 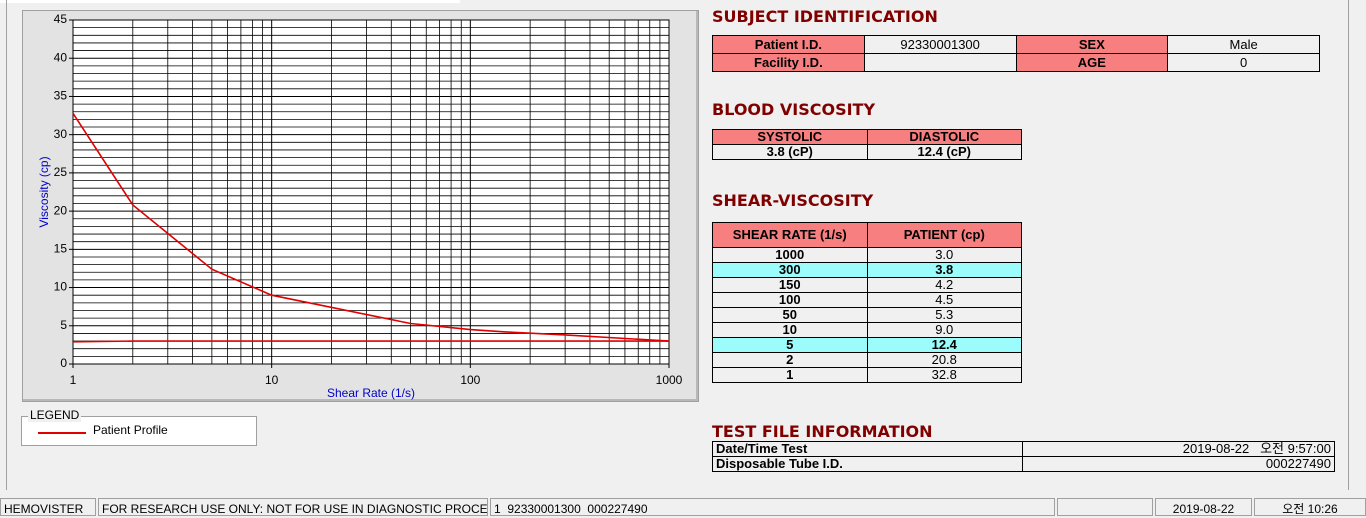 What do you see at coordinates (940, 44) in the screenshot?
I see `value: 92330001300` at bounding box center [940, 44].